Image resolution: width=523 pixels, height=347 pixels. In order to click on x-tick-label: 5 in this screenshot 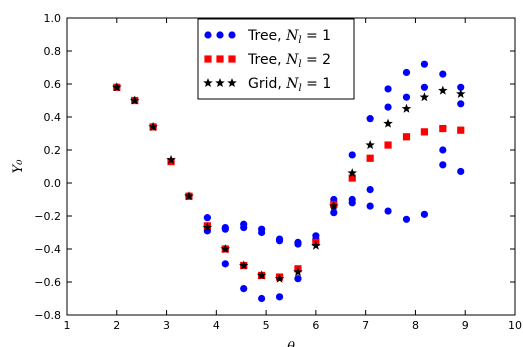, I will do `click(266, 325)`.